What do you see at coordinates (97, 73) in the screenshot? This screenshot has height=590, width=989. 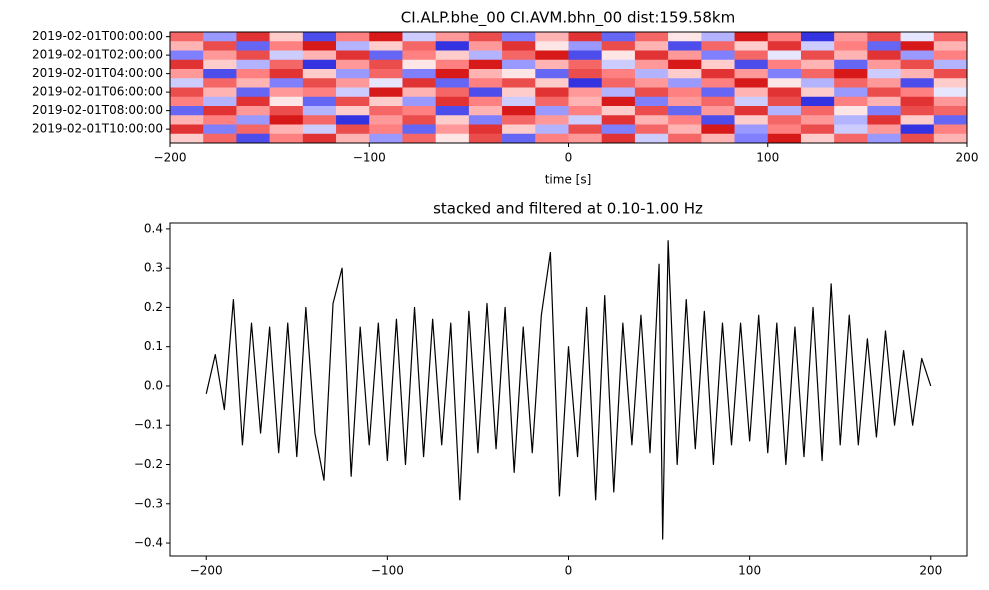 I see `y-tick-label: 2019-02-01T04:00:00` at bounding box center [97, 73].